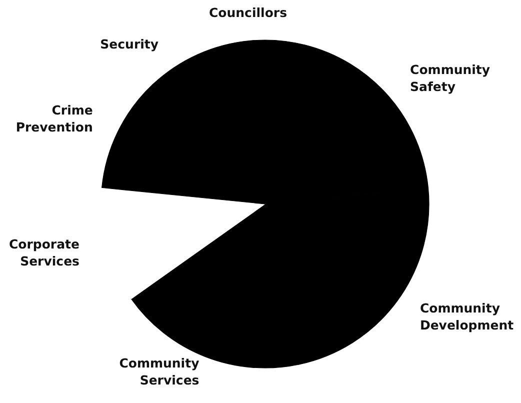 Image resolution: width=521 pixels, height=403 pixels. I want to click on slice-label: Security, so click(129, 44).